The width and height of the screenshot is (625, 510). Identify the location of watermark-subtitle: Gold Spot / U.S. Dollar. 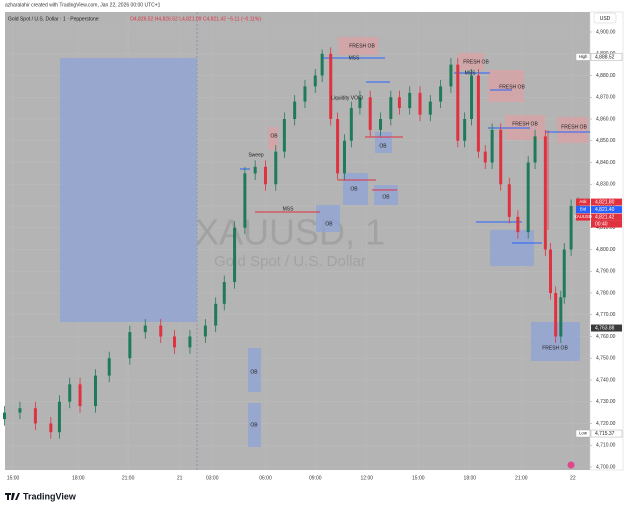
(290, 261).